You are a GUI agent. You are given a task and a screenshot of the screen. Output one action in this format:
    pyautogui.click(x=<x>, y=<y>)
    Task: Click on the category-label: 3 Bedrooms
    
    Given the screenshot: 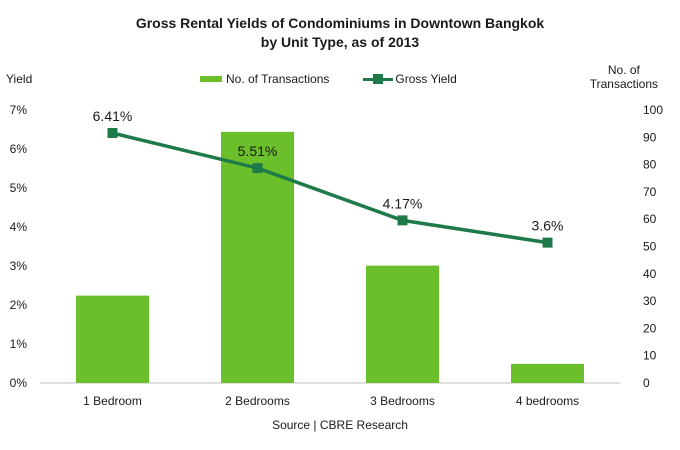 What is the action you would take?
    pyautogui.click(x=402, y=401)
    